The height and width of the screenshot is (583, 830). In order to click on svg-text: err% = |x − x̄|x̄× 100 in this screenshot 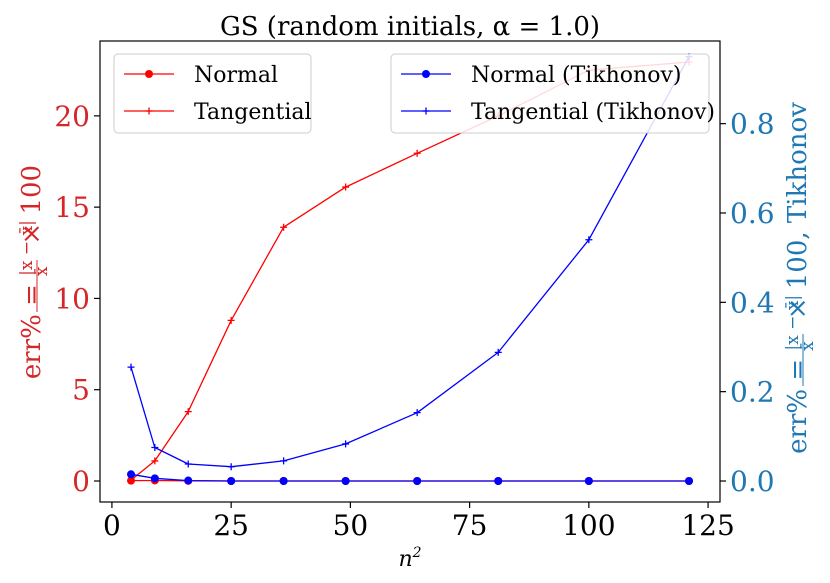, I will do `click(34, 272)`.